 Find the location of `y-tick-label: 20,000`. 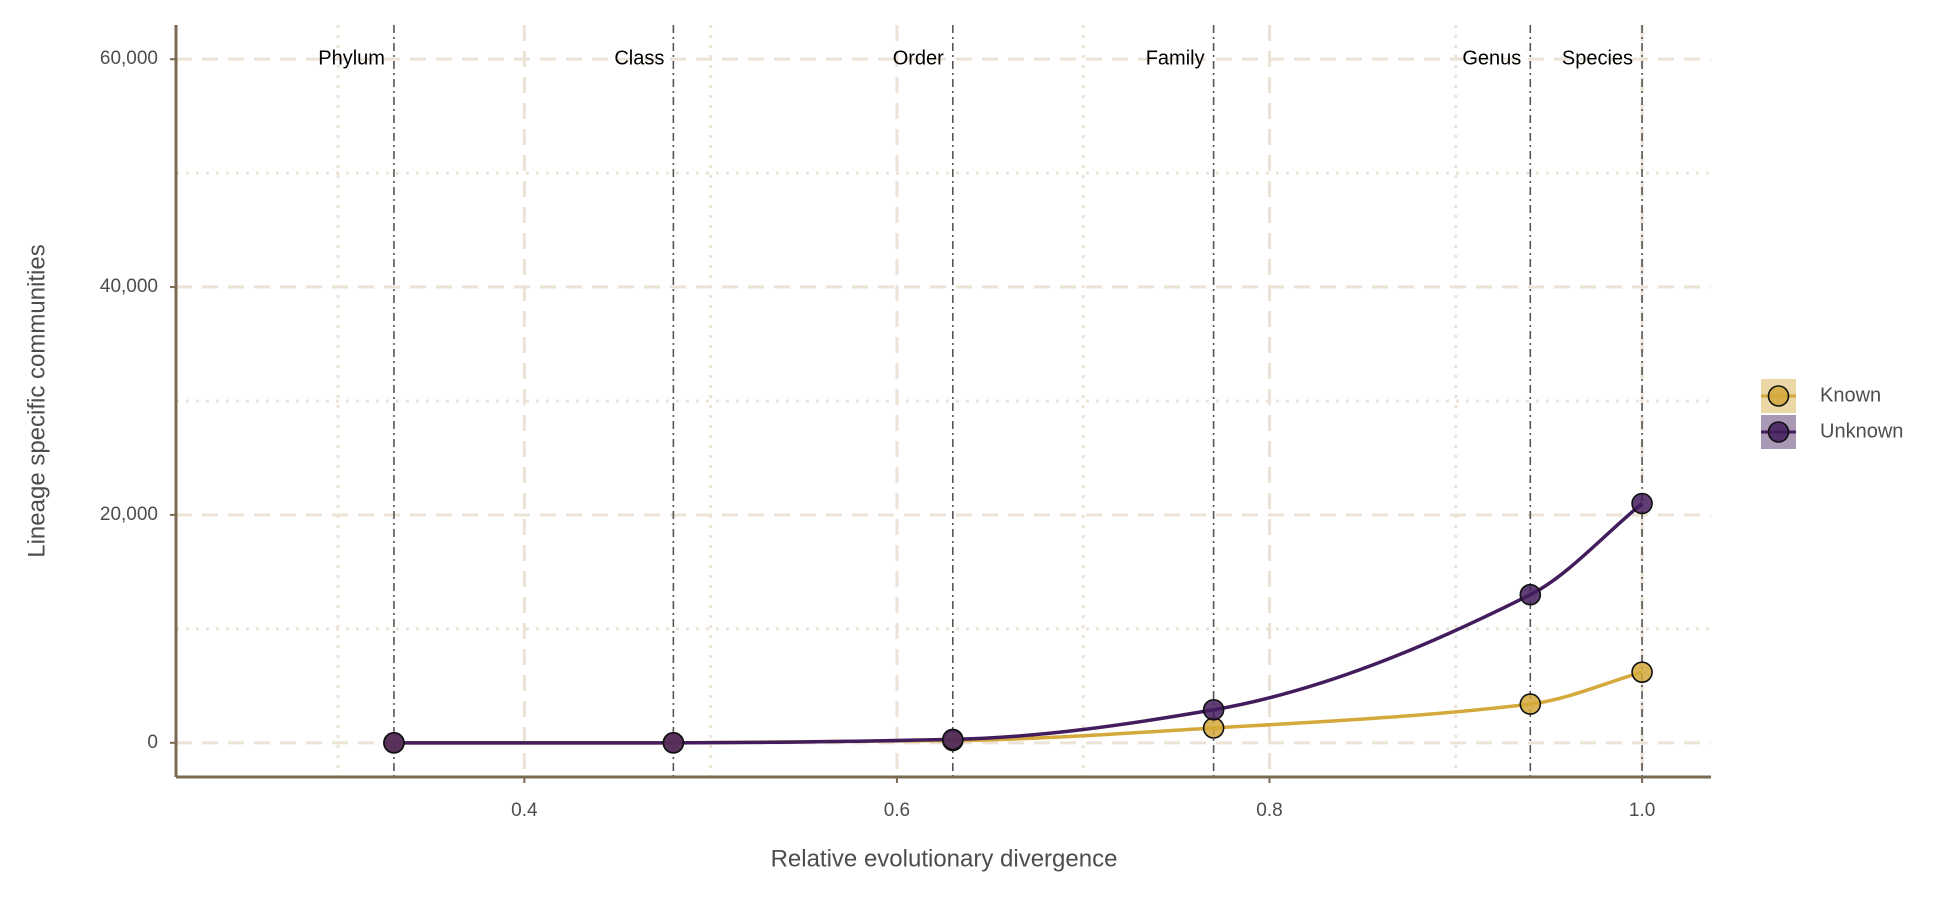

y-tick-label: 20,000 is located at coordinates (129, 514).